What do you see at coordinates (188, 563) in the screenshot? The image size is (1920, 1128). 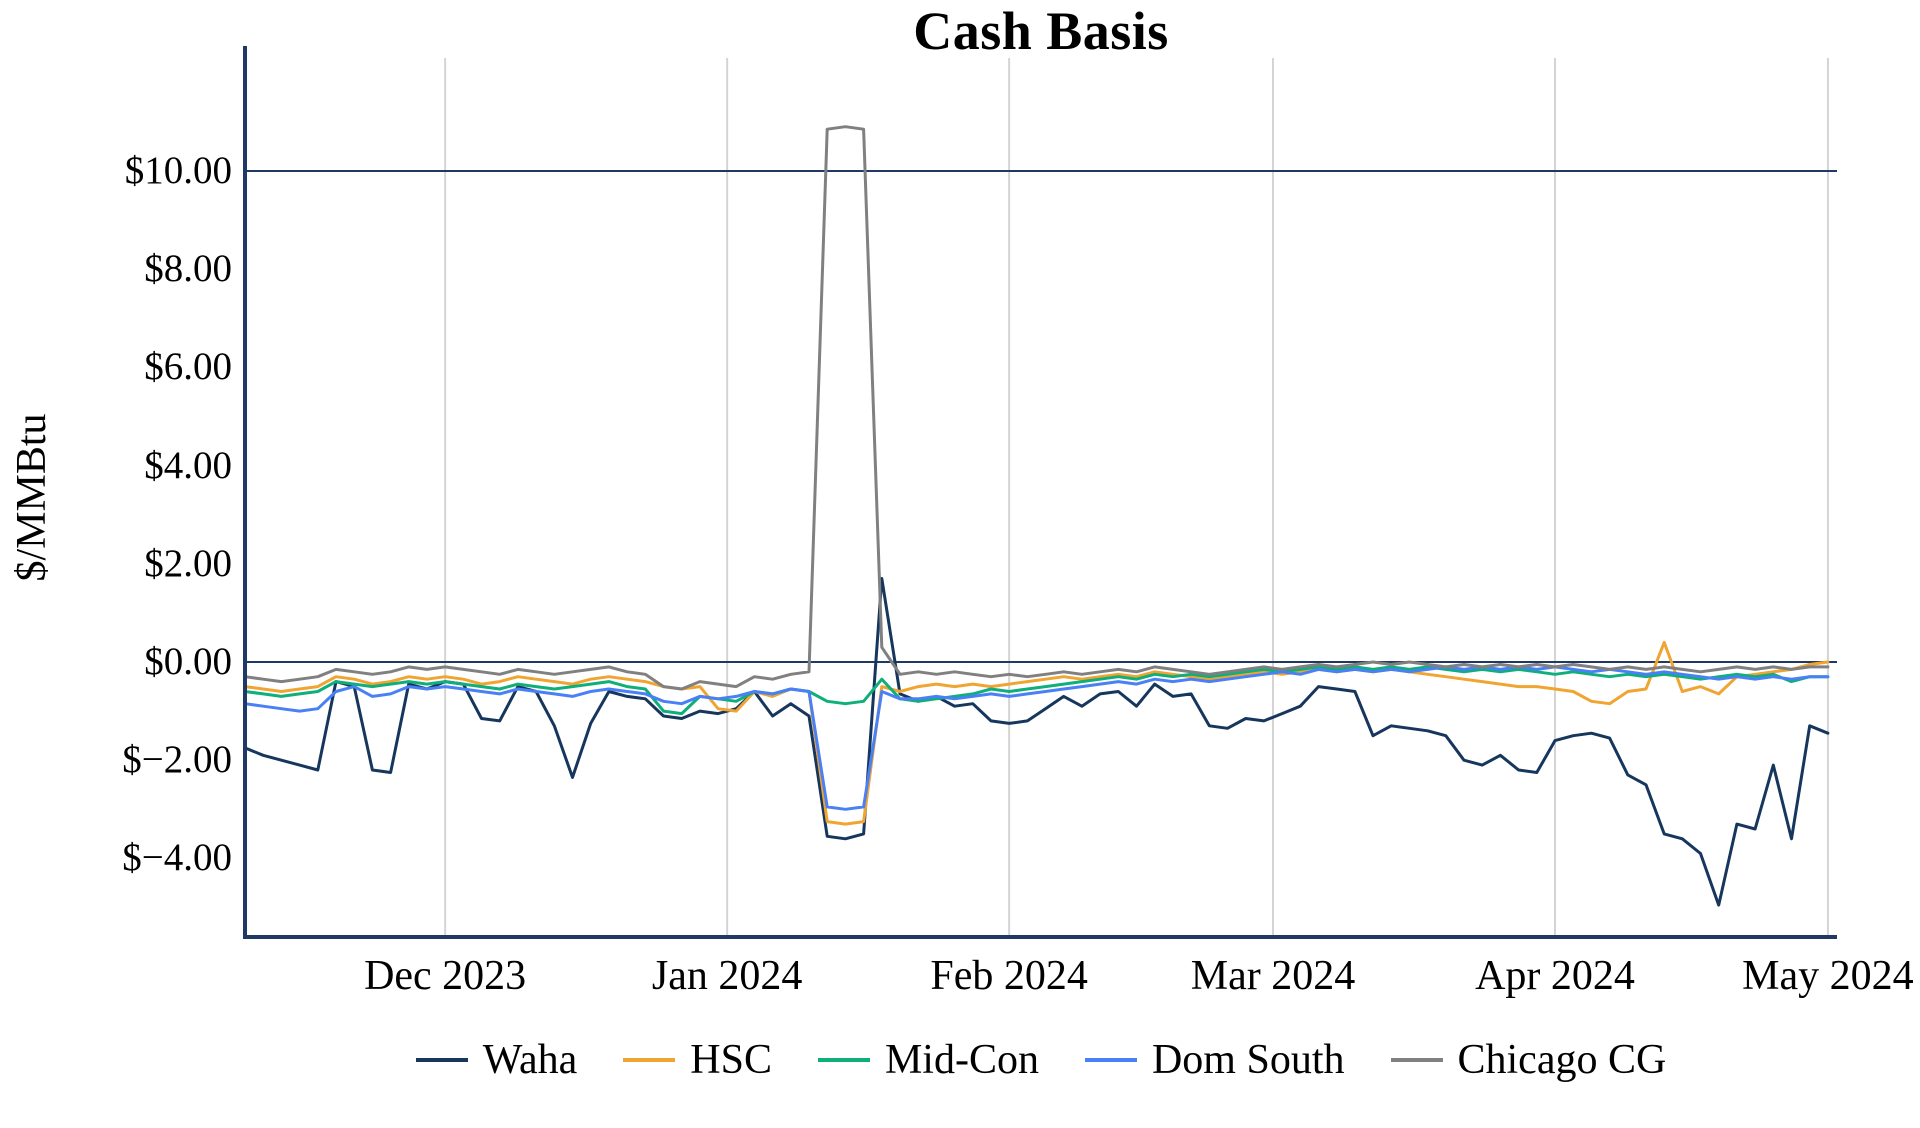 I see `y-axis-tick-label: $2.00` at bounding box center [188, 563].